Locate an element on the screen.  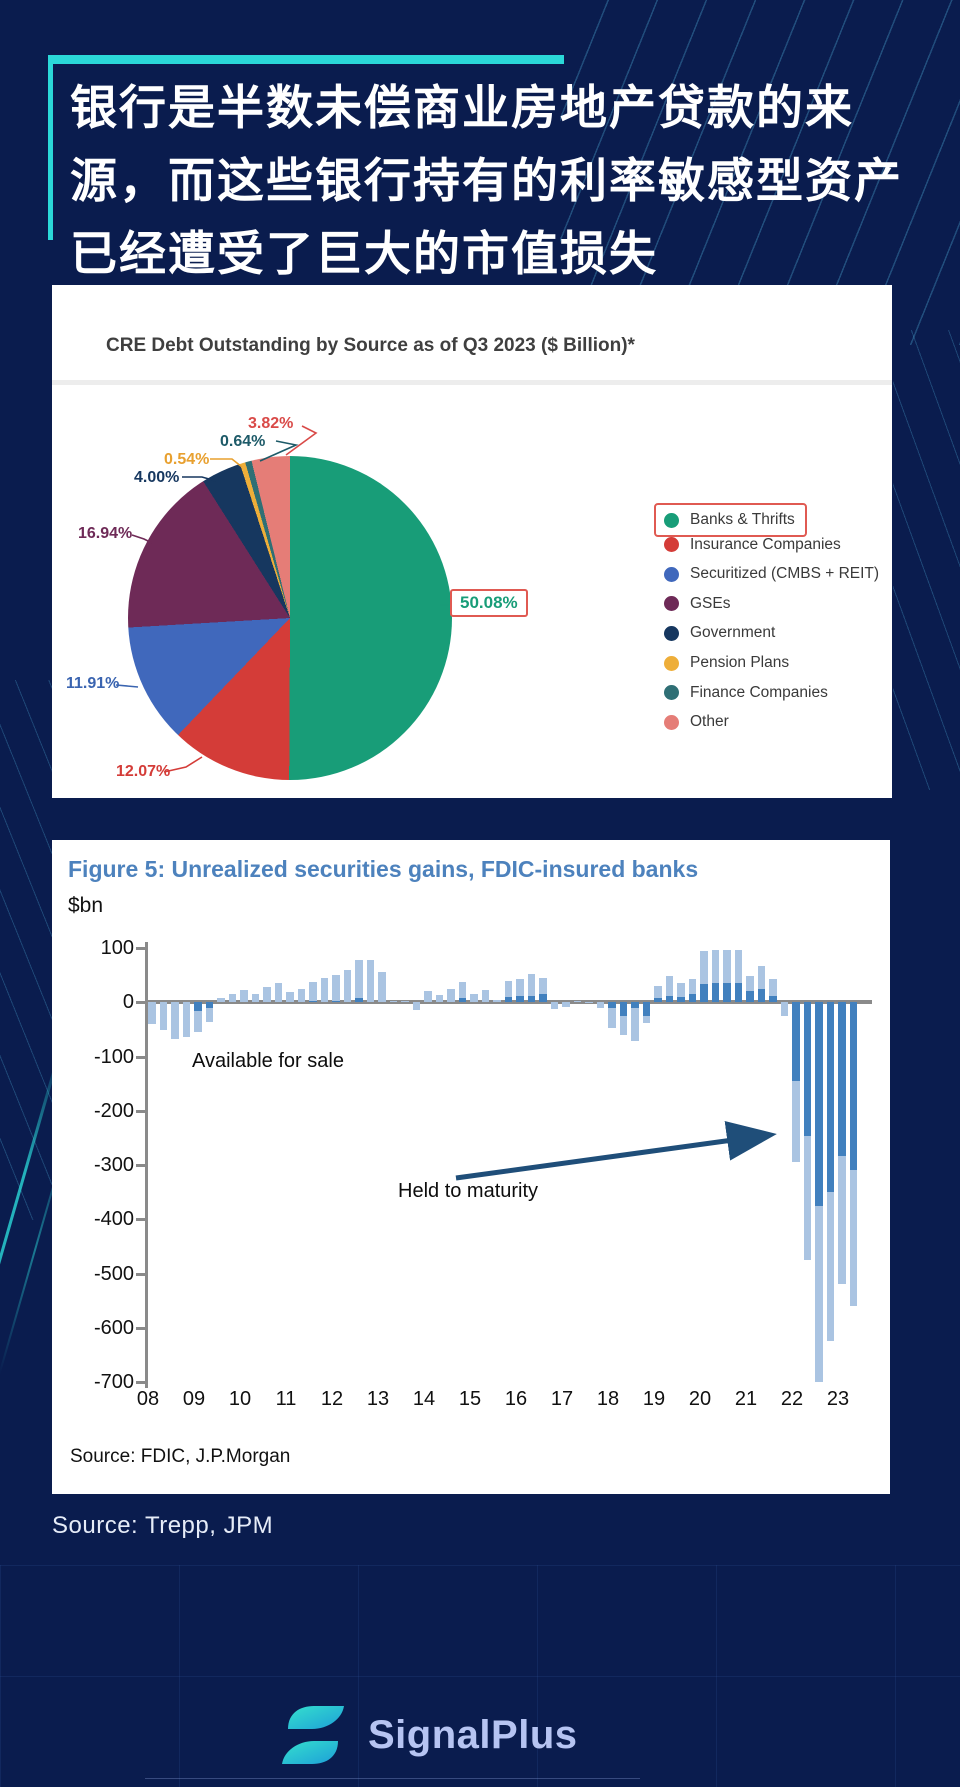
legend-item-2: Insurance Companies is located at coordinates (752, 545).